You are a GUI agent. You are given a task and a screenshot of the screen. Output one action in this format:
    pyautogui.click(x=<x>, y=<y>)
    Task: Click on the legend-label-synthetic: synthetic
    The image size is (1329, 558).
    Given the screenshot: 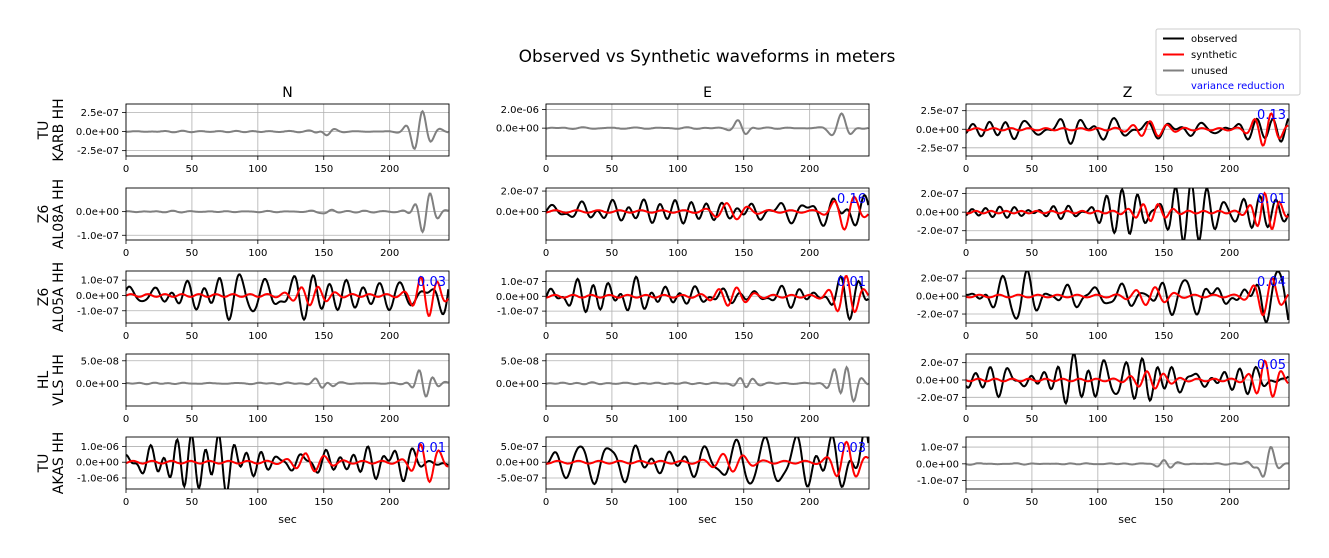 What is the action you would take?
    pyautogui.click(x=1214, y=55)
    